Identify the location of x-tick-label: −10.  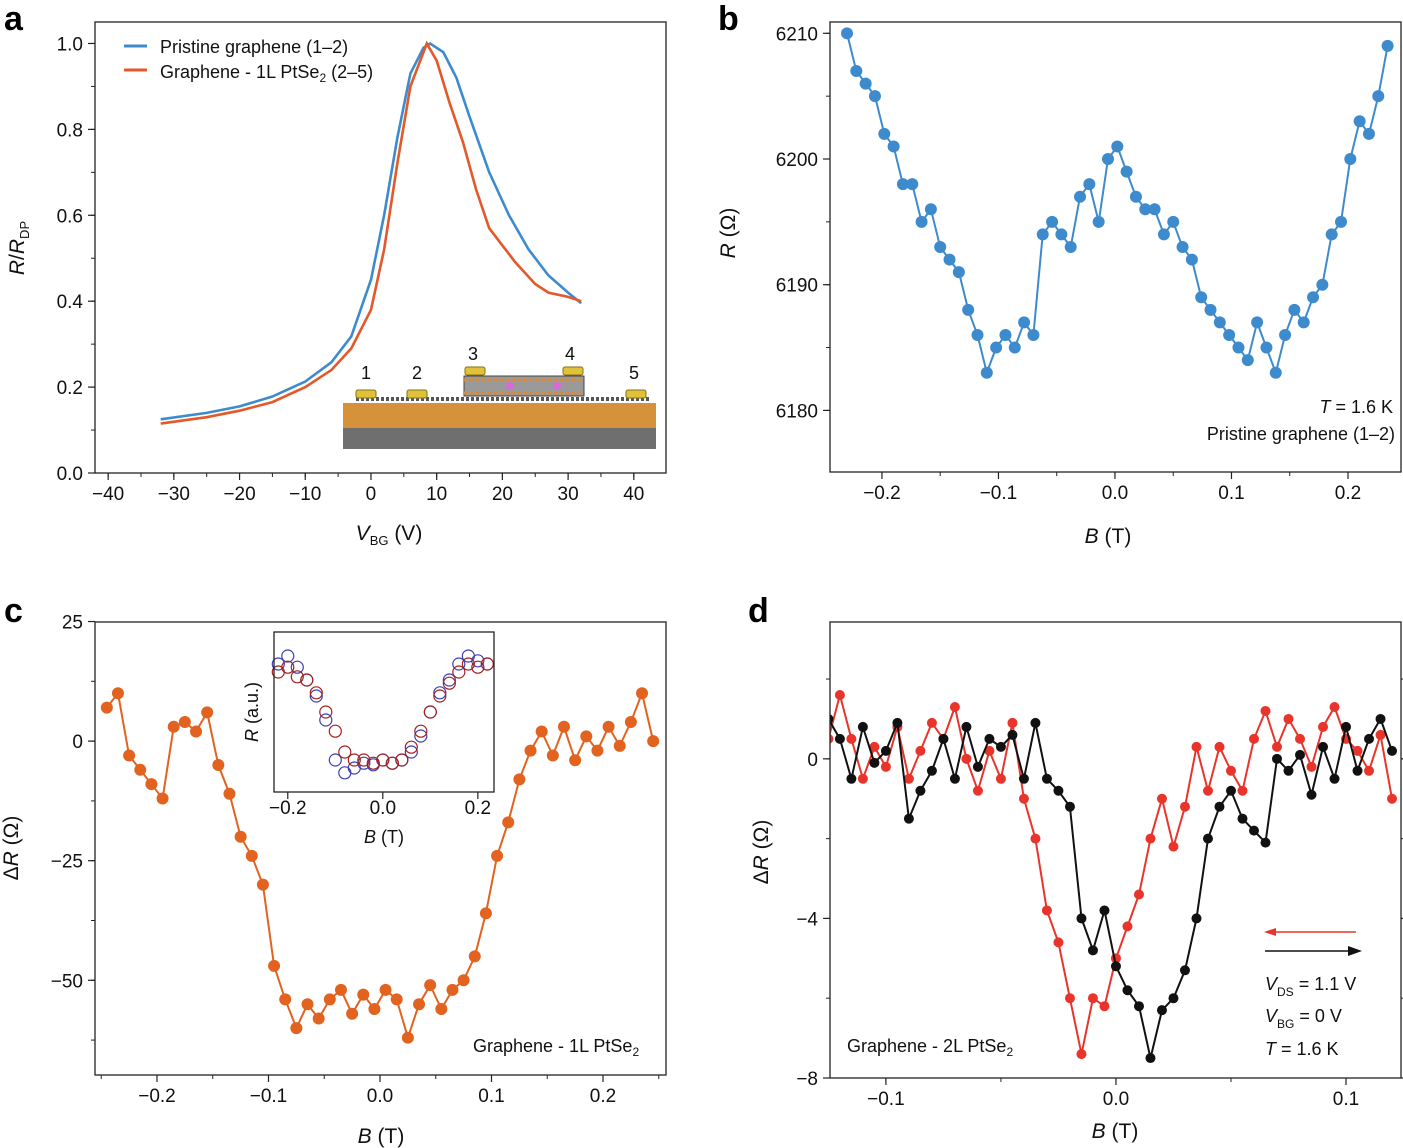
(305, 494).